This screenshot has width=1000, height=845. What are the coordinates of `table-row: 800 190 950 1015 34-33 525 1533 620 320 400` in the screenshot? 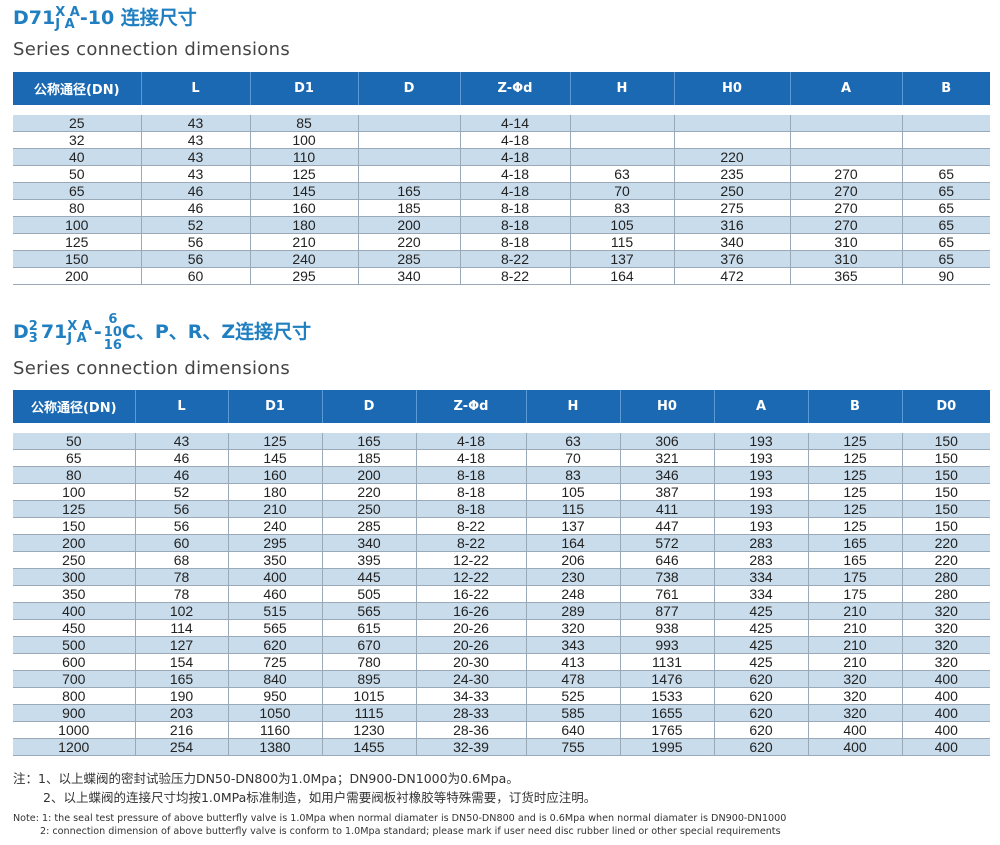 It's located at (501, 696).